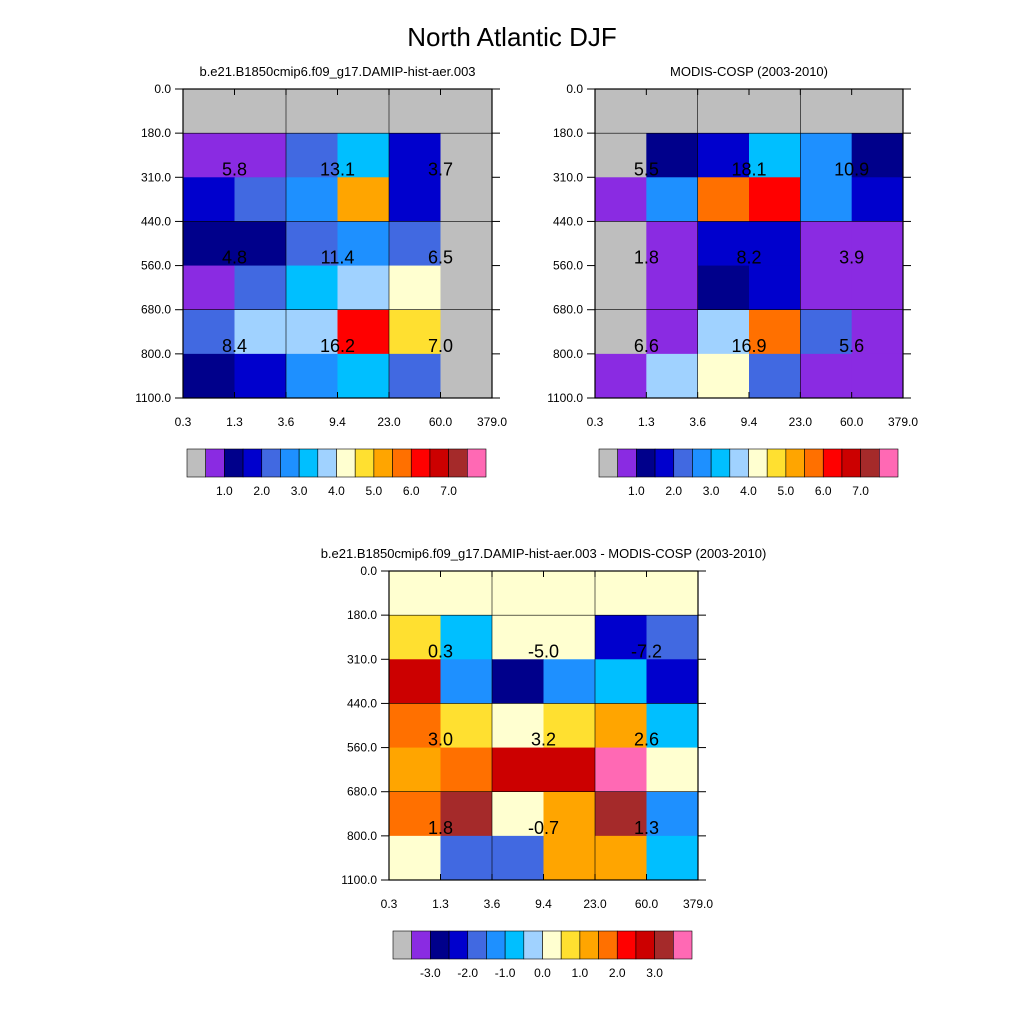 The width and height of the screenshot is (1024, 1024). What do you see at coordinates (748, 258) in the screenshot?
I see `cell-value-label: 8.2` at bounding box center [748, 258].